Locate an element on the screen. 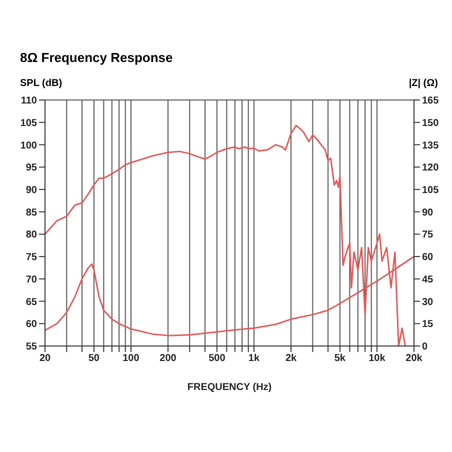  y2-tick-label: 30 is located at coordinates (428, 302).